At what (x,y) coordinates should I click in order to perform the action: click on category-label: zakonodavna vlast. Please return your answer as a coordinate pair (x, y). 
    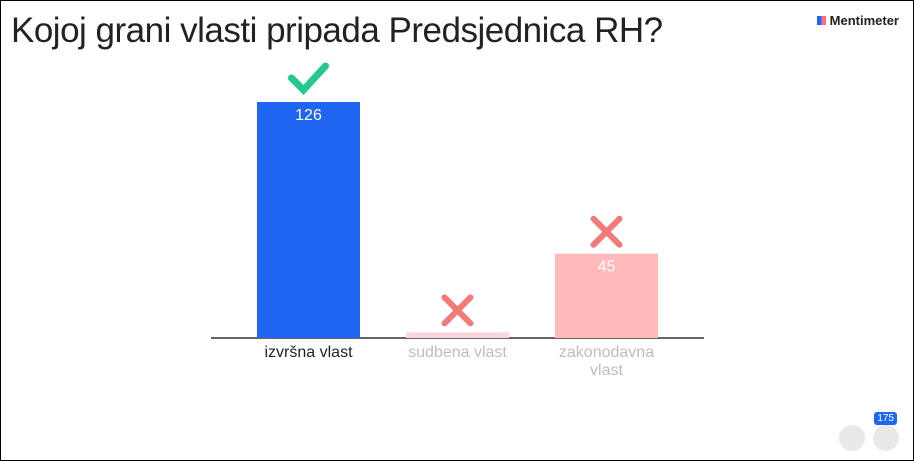
    Looking at the image, I should click on (606, 361).